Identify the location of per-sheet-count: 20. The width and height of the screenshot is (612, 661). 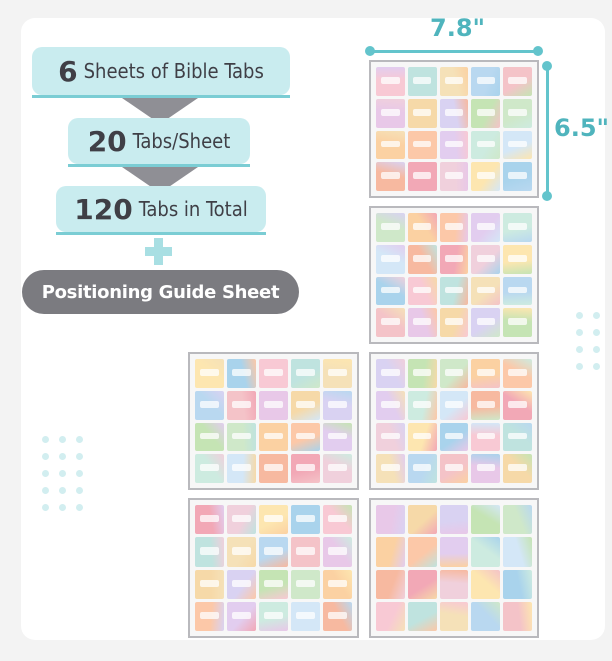
(107, 141).